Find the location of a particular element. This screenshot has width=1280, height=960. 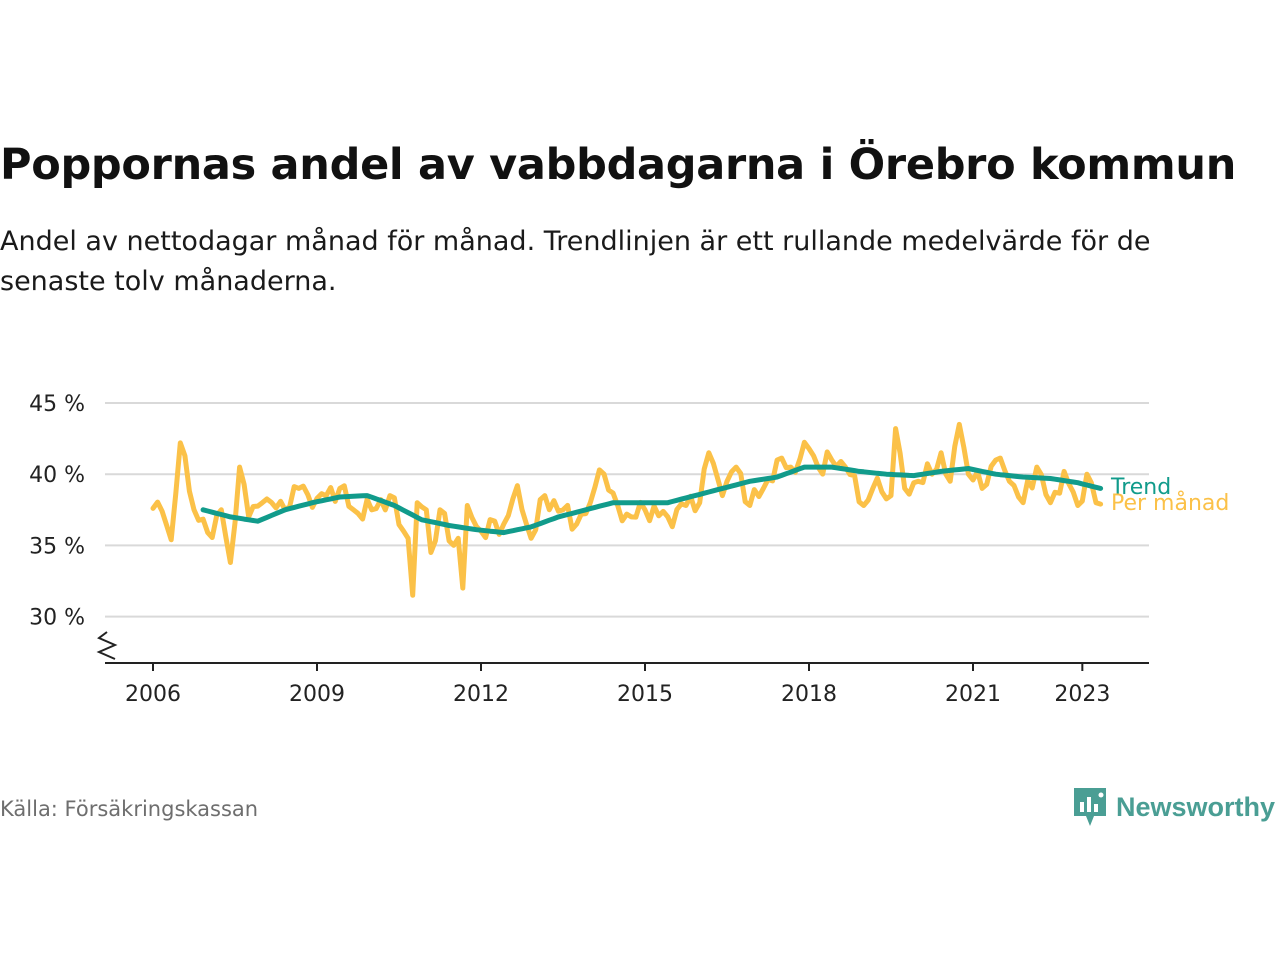

newsworthy-brand: Newsworthy is located at coordinates (1173, 807).